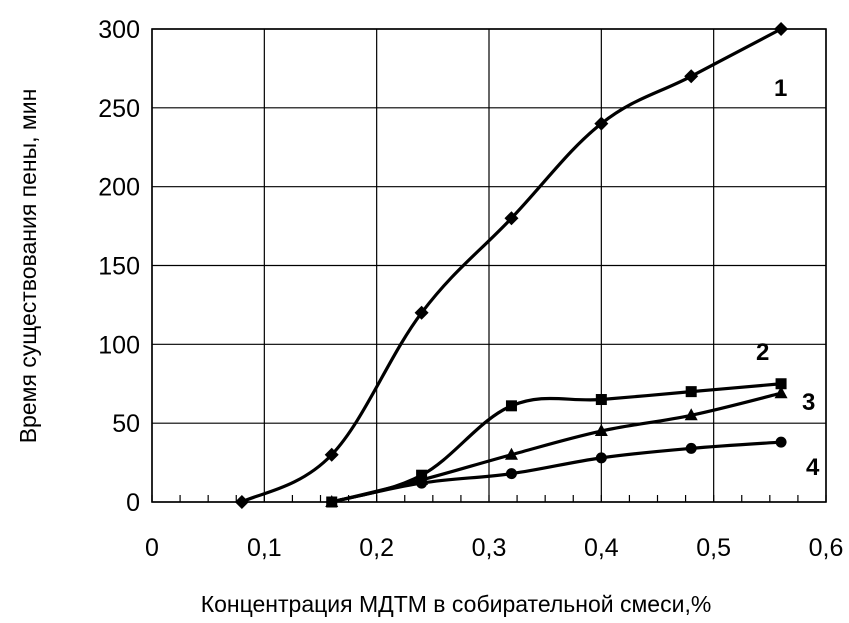 The width and height of the screenshot is (849, 623). Describe the element at coordinates (119, 109) in the screenshot. I see `y-tick-label: 250` at that location.